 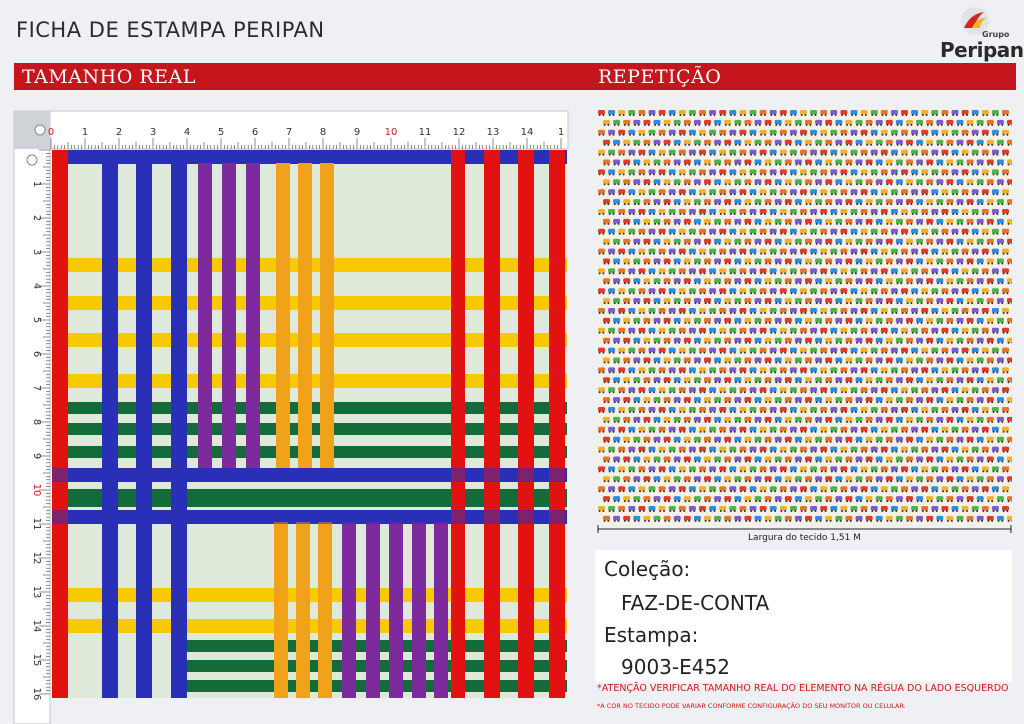 What do you see at coordinates (425, 132) in the screenshot?
I see `ruler-top-label: 11` at bounding box center [425, 132].